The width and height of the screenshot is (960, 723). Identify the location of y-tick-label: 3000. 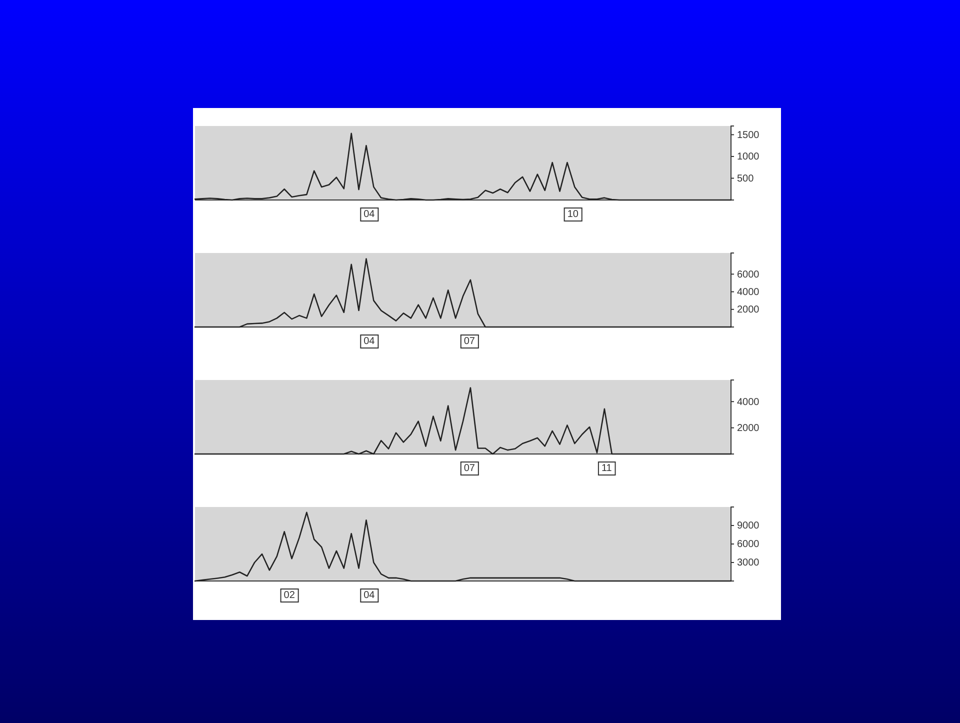
(748, 563).